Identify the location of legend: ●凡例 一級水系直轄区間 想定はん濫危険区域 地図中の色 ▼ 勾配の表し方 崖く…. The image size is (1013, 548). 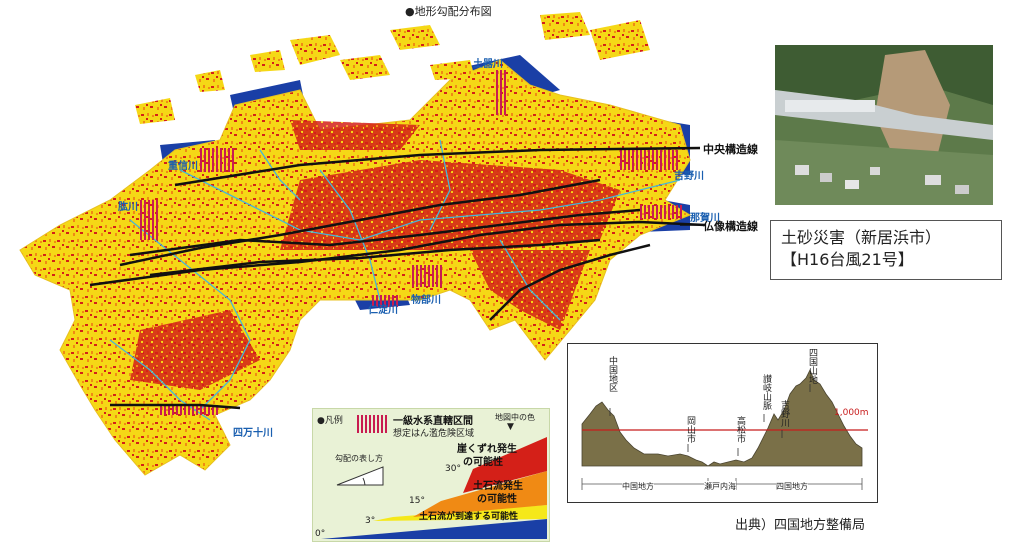
(431, 475).